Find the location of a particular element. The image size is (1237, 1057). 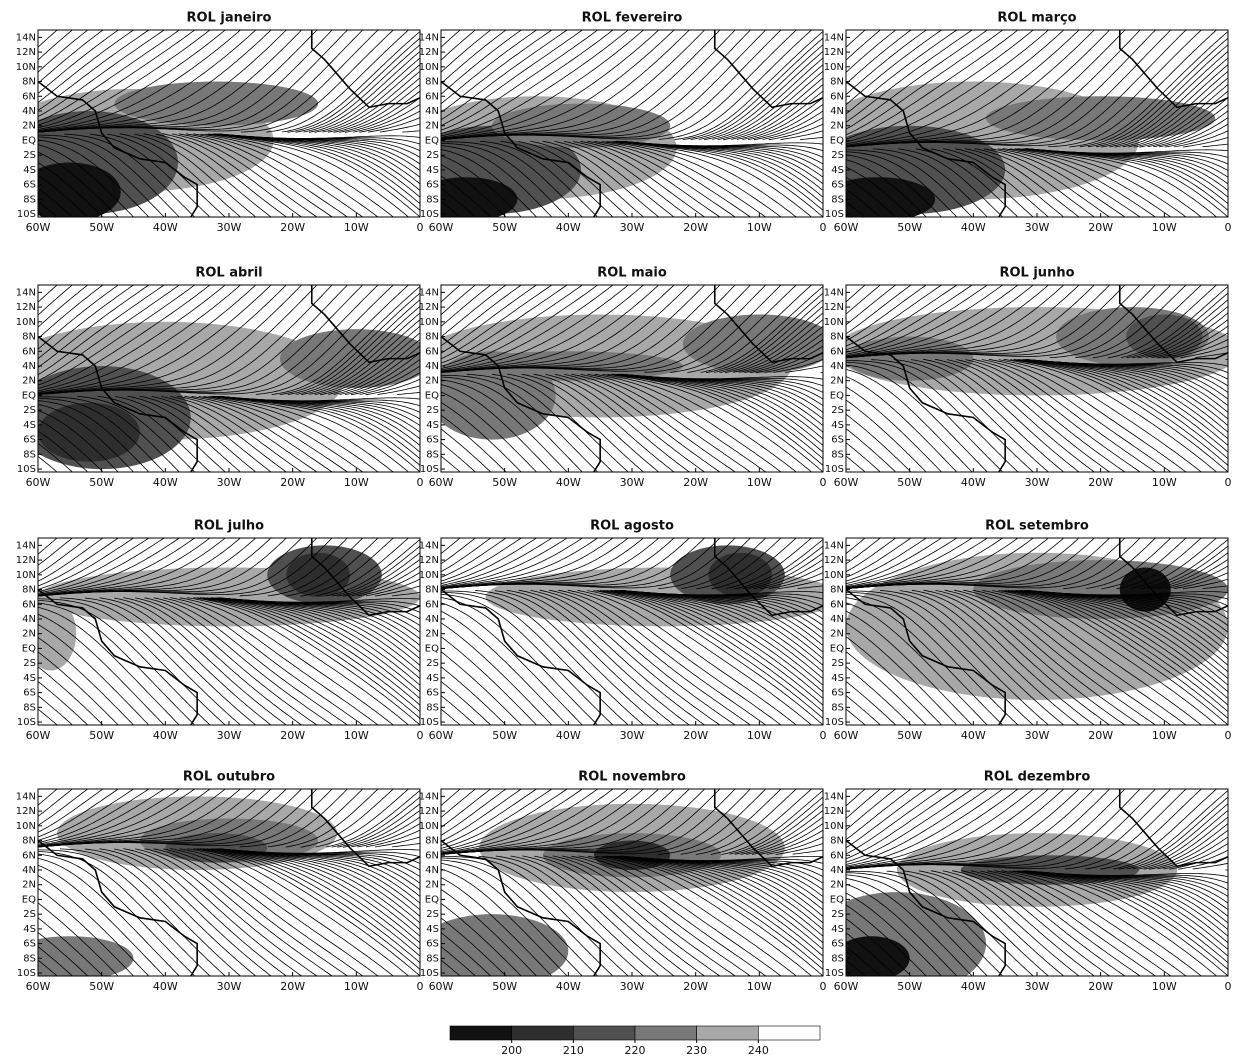

x-tick-label: 40W is located at coordinates (973, 986).